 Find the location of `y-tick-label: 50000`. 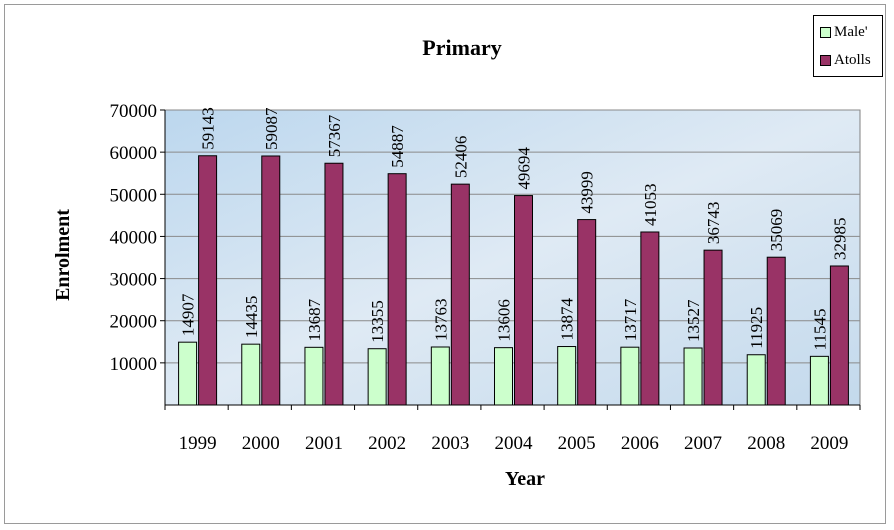

y-tick-label: 50000 is located at coordinates (134, 195).